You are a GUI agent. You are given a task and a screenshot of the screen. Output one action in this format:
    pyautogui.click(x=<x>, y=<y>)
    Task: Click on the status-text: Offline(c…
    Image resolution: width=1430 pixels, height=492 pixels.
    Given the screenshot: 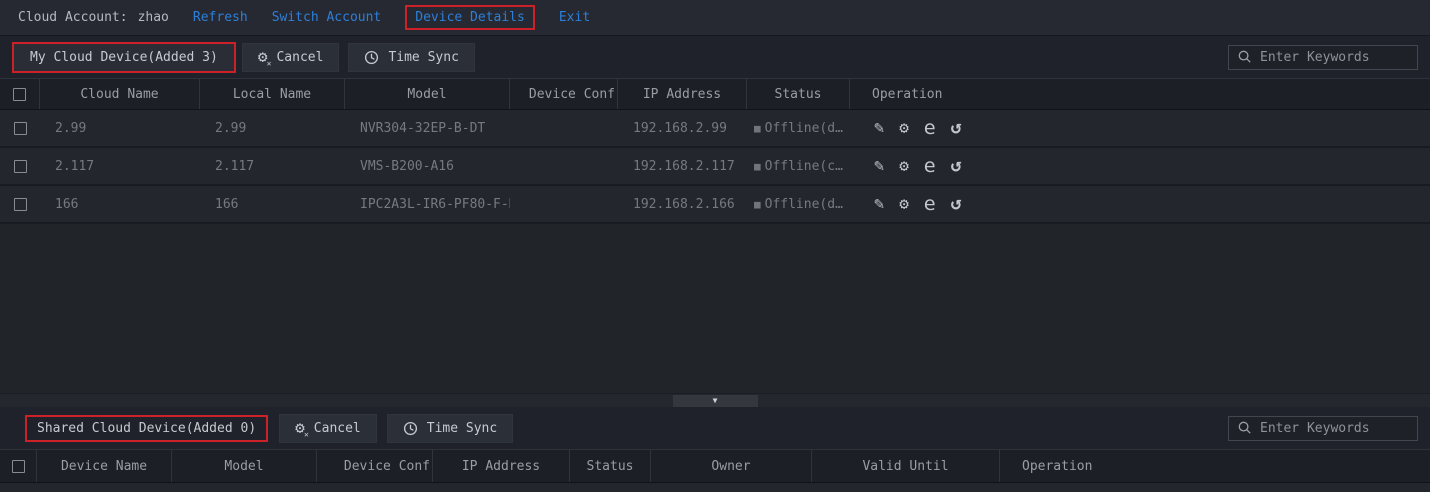 What is the action you would take?
    pyautogui.click(x=803, y=166)
    